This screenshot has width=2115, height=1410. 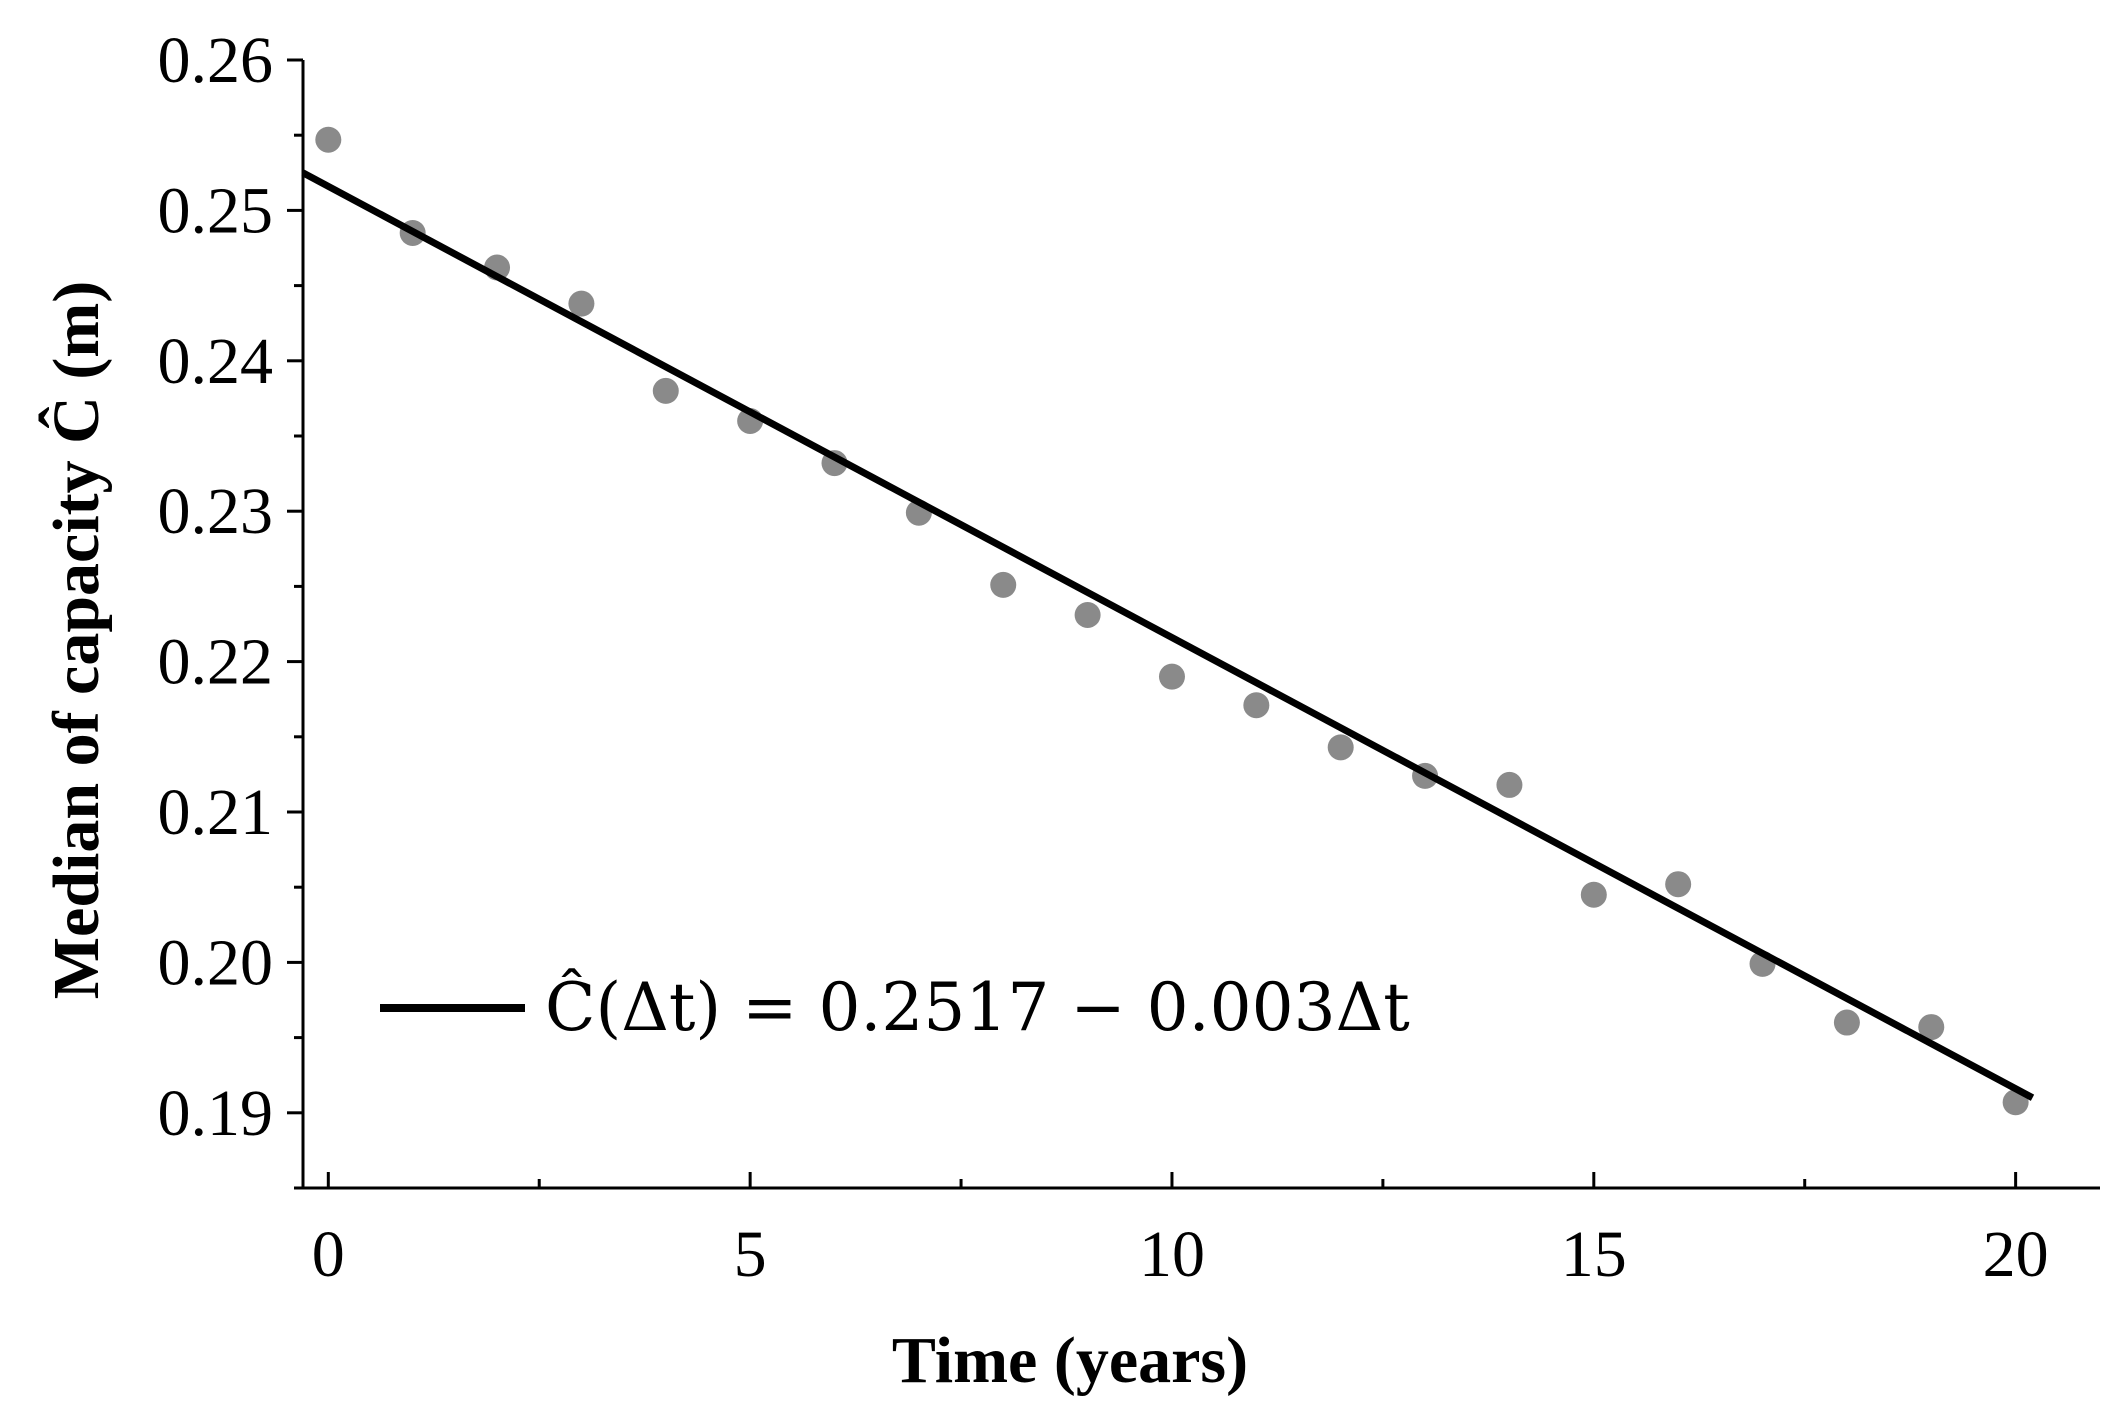 What do you see at coordinates (216, 210) in the screenshot?
I see `y-tick-label: 0.25` at bounding box center [216, 210].